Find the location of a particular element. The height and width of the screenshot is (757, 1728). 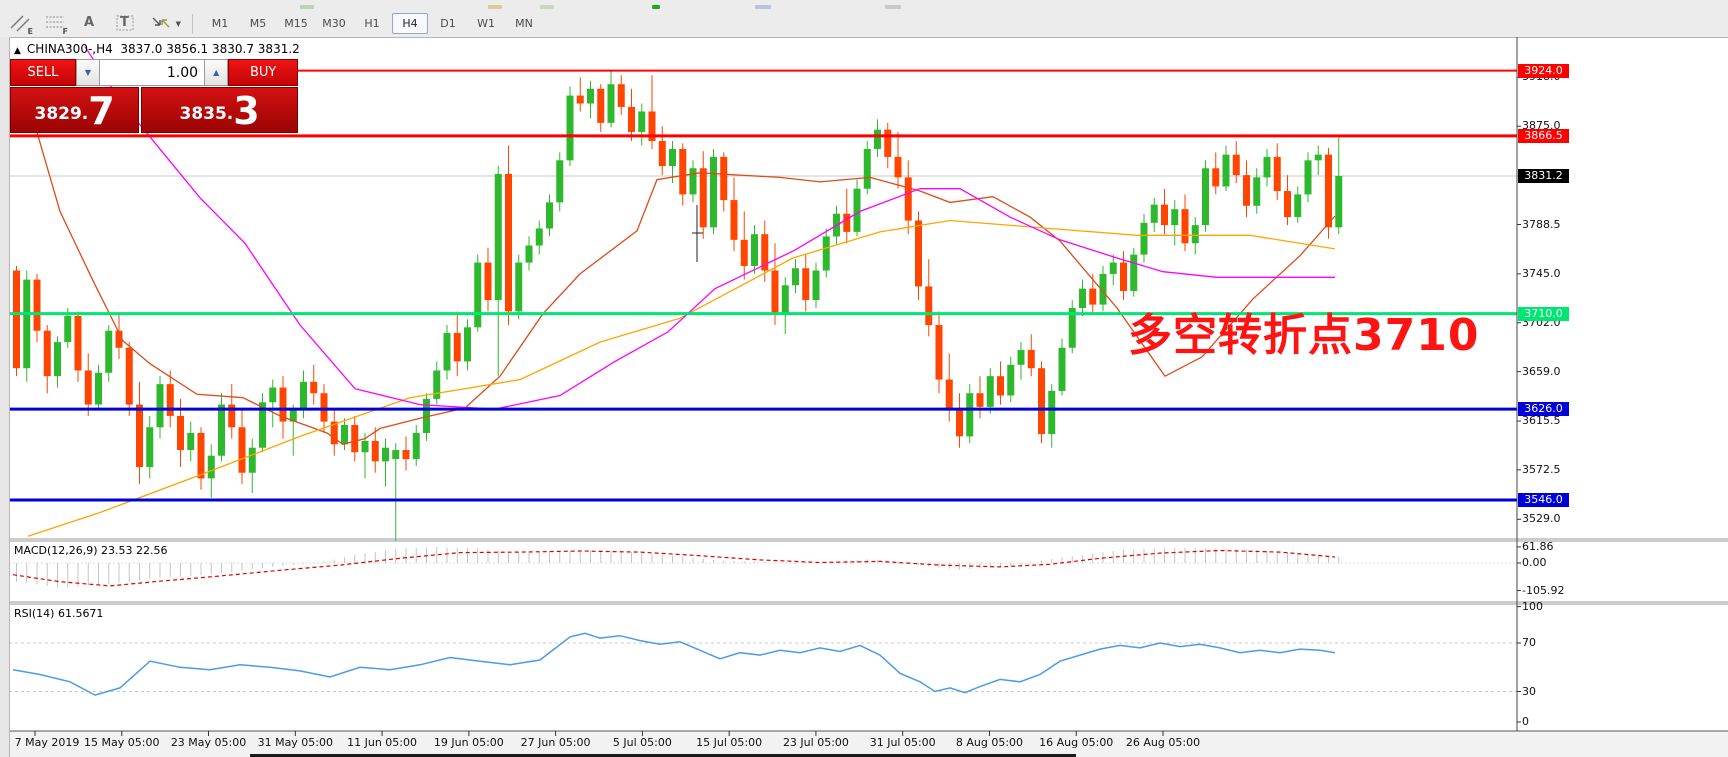

chart-text-annotation: 多空转折点3710 is located at coordinates (1304, 335).